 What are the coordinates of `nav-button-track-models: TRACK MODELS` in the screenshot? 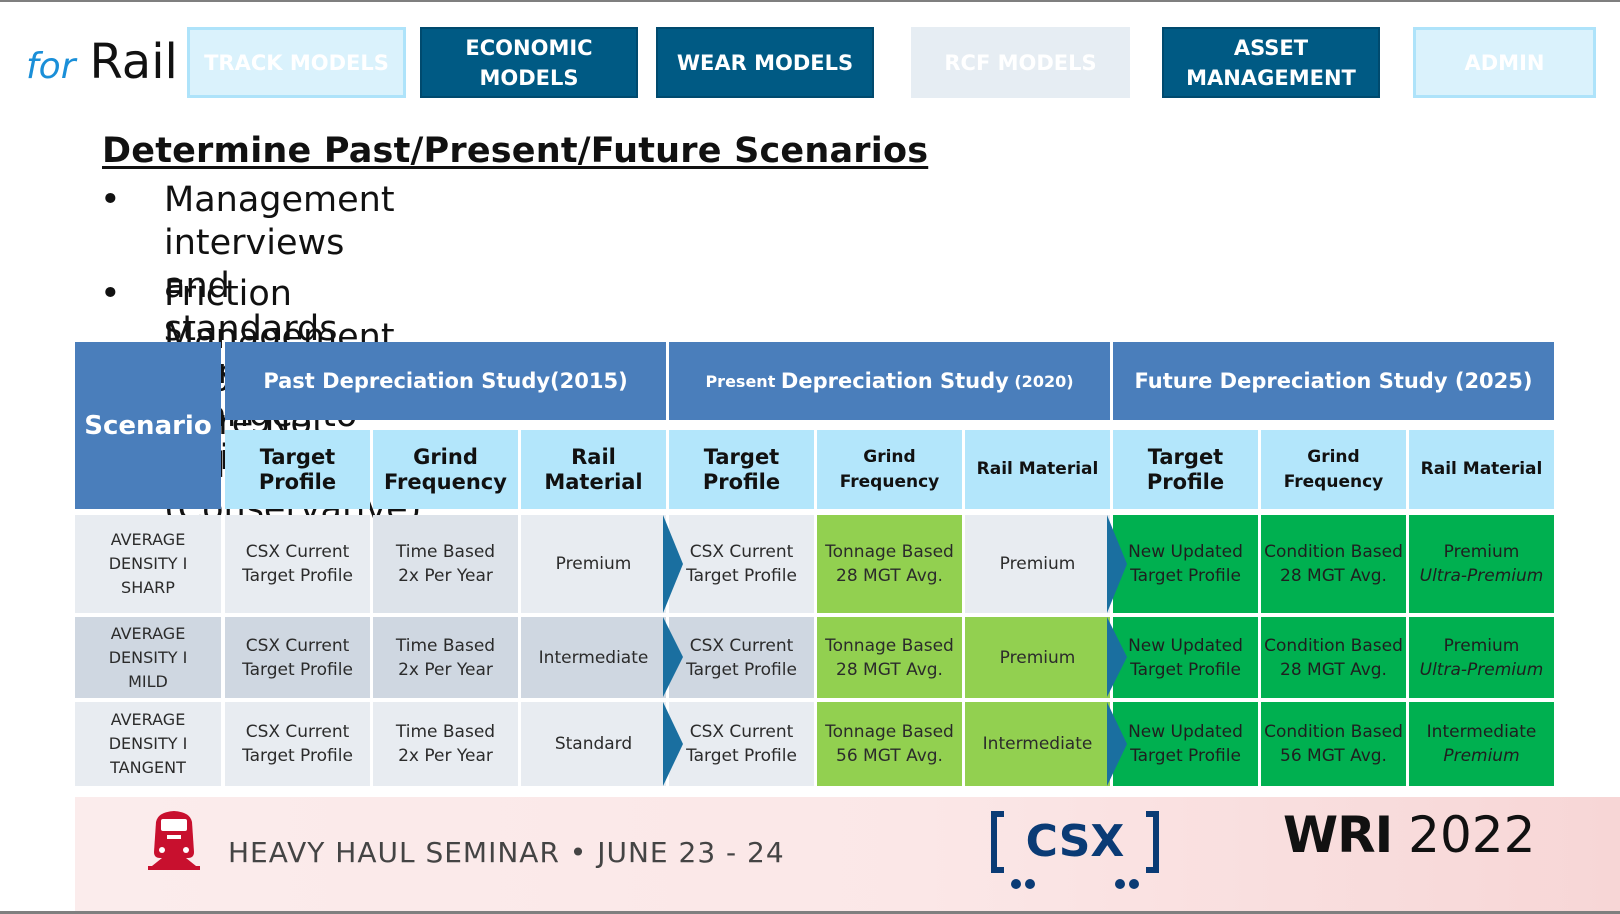 It's located at (296, 62).